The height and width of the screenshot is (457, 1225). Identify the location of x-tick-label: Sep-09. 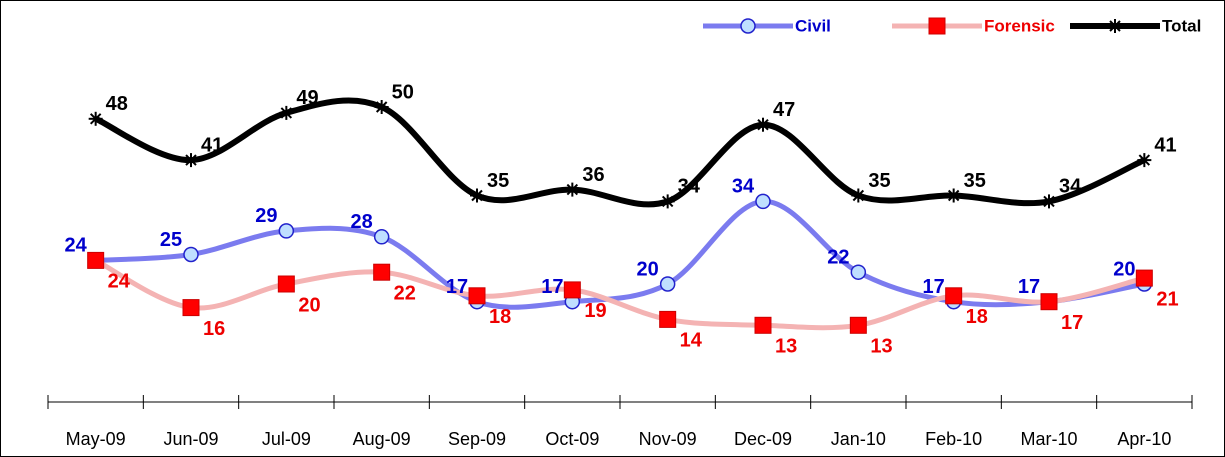
(477, 439).